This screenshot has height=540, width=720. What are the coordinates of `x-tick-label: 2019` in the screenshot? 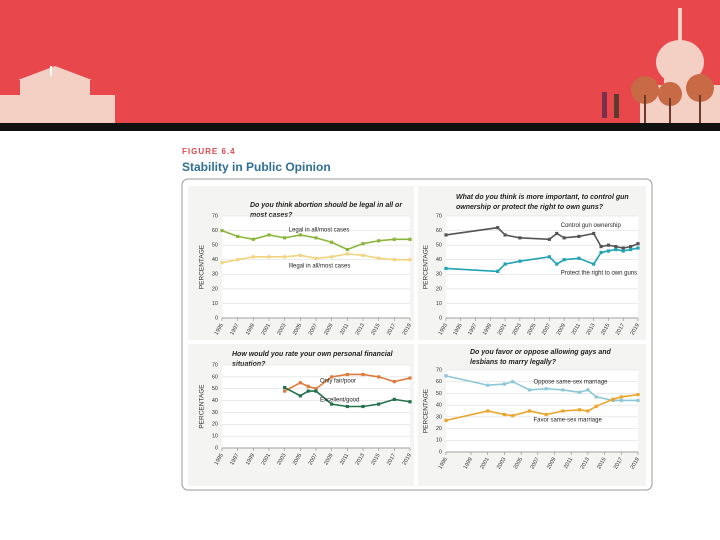 It's located at (635, 464).